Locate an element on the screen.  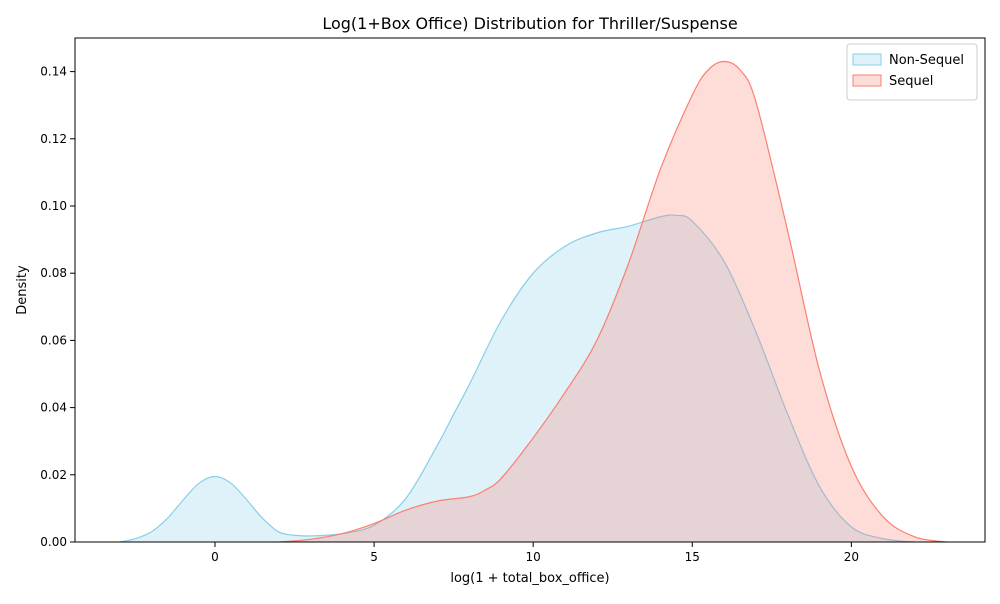
y-tick-label: 0.02 is located at coordinates (53, 475).